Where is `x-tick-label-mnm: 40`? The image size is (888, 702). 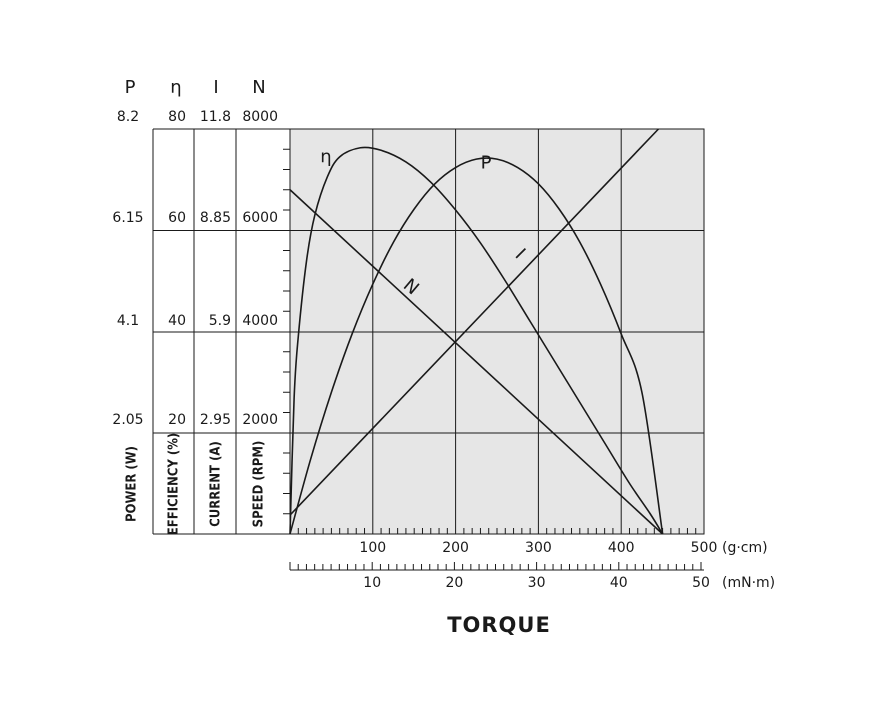 x-tick-label-mnm: 40 is located at coordinates (619, 583).